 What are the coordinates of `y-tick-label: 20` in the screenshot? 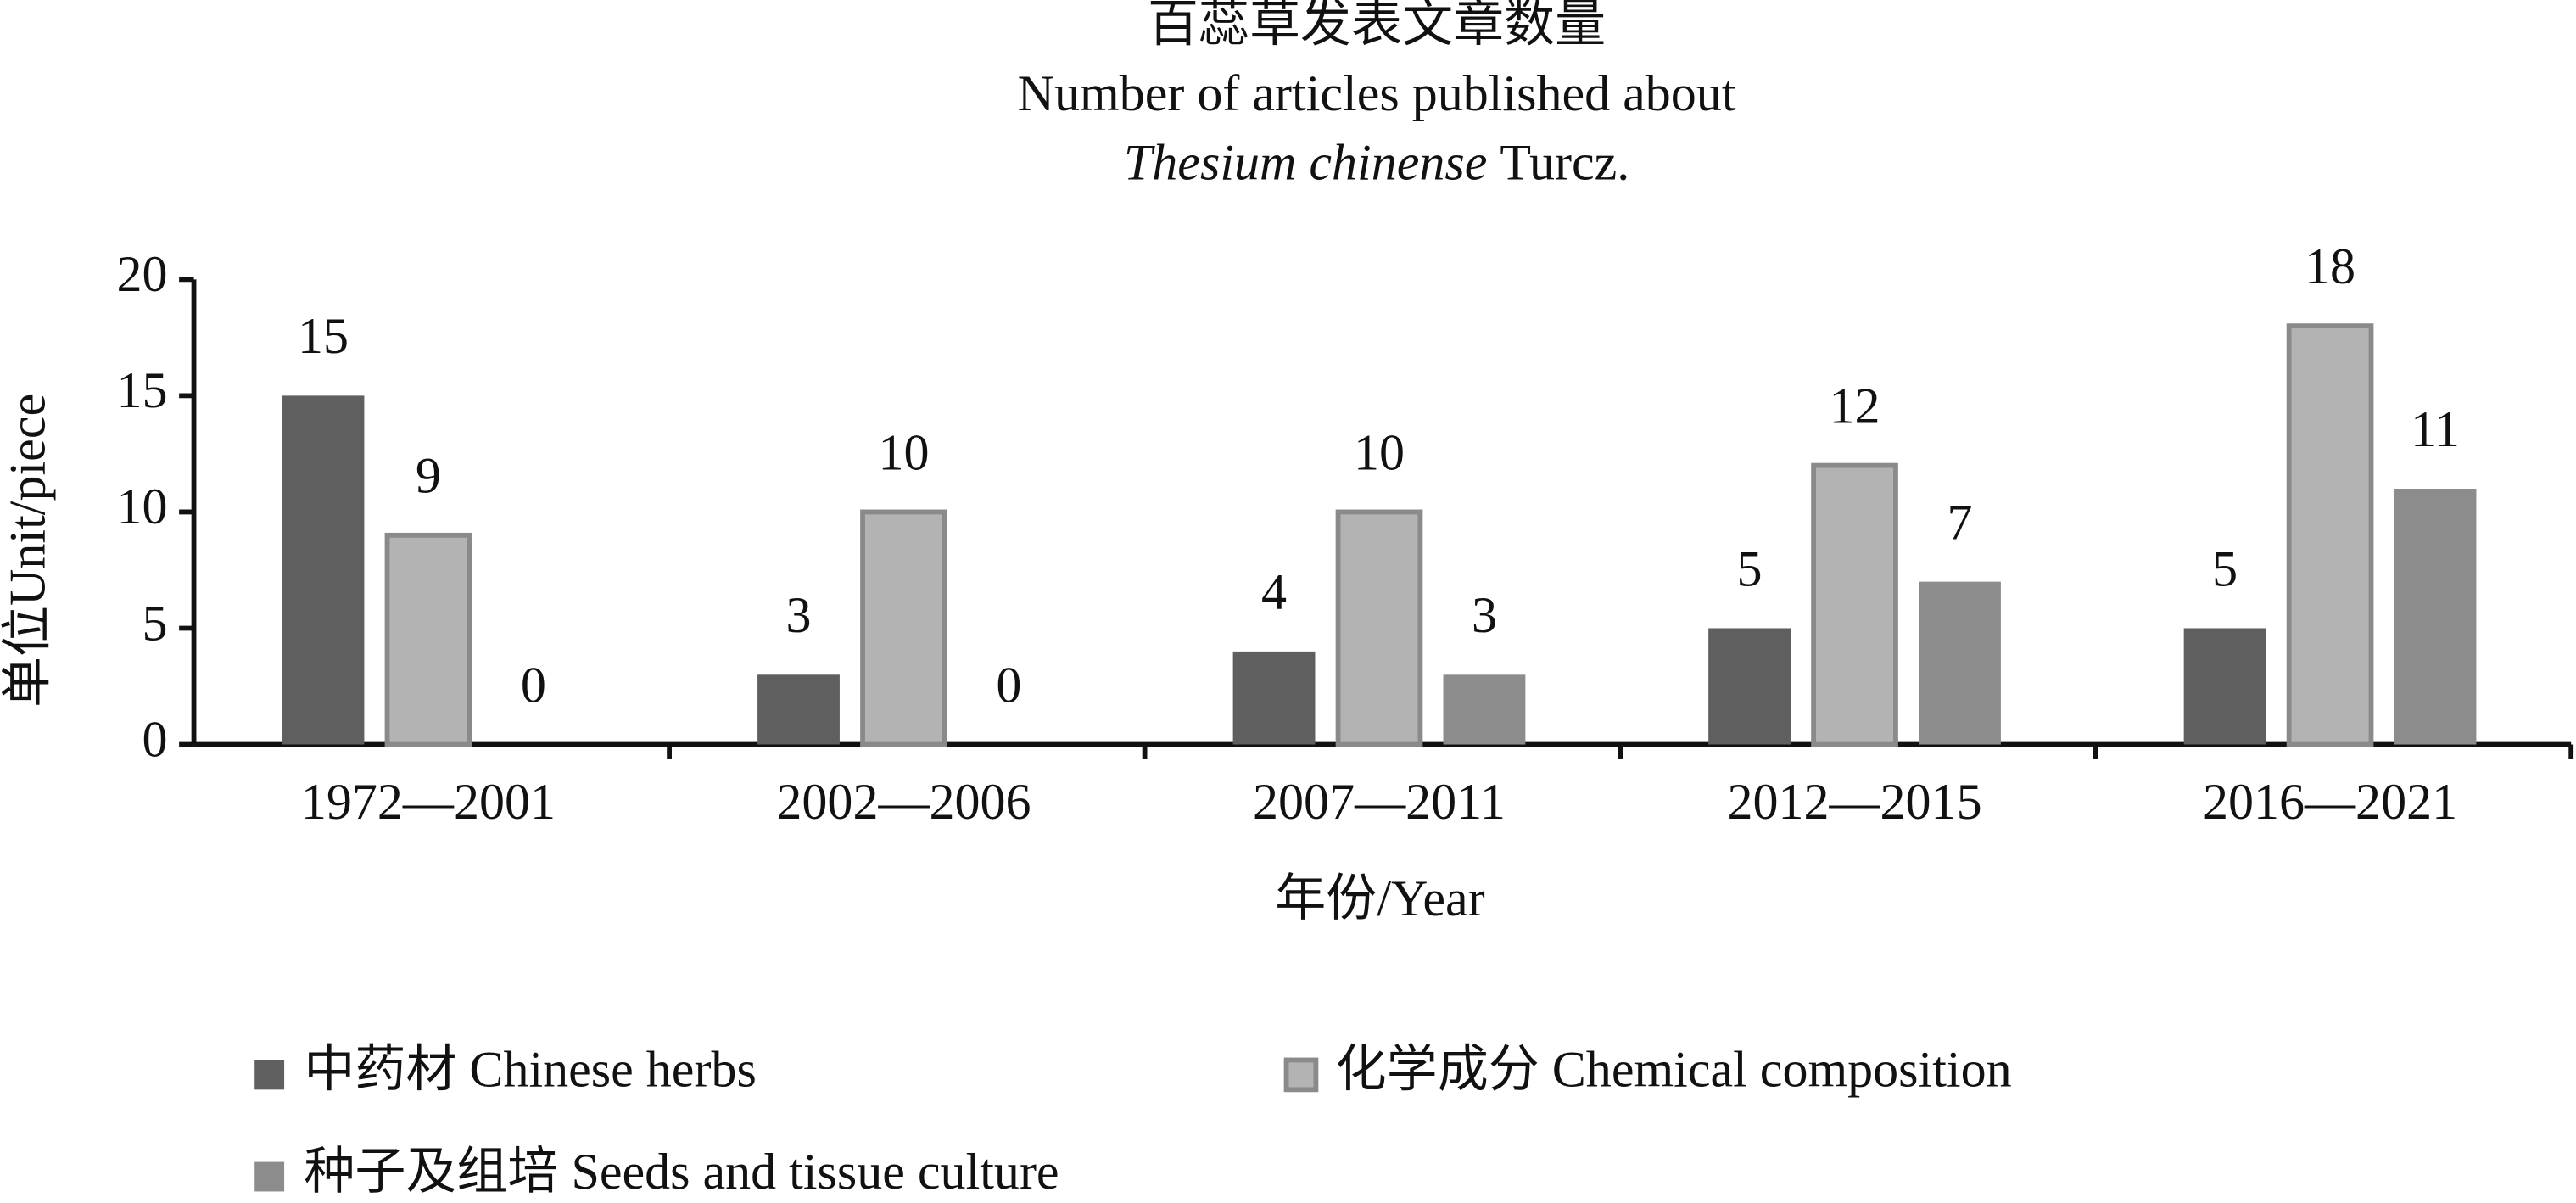 It's located at (142, 273).